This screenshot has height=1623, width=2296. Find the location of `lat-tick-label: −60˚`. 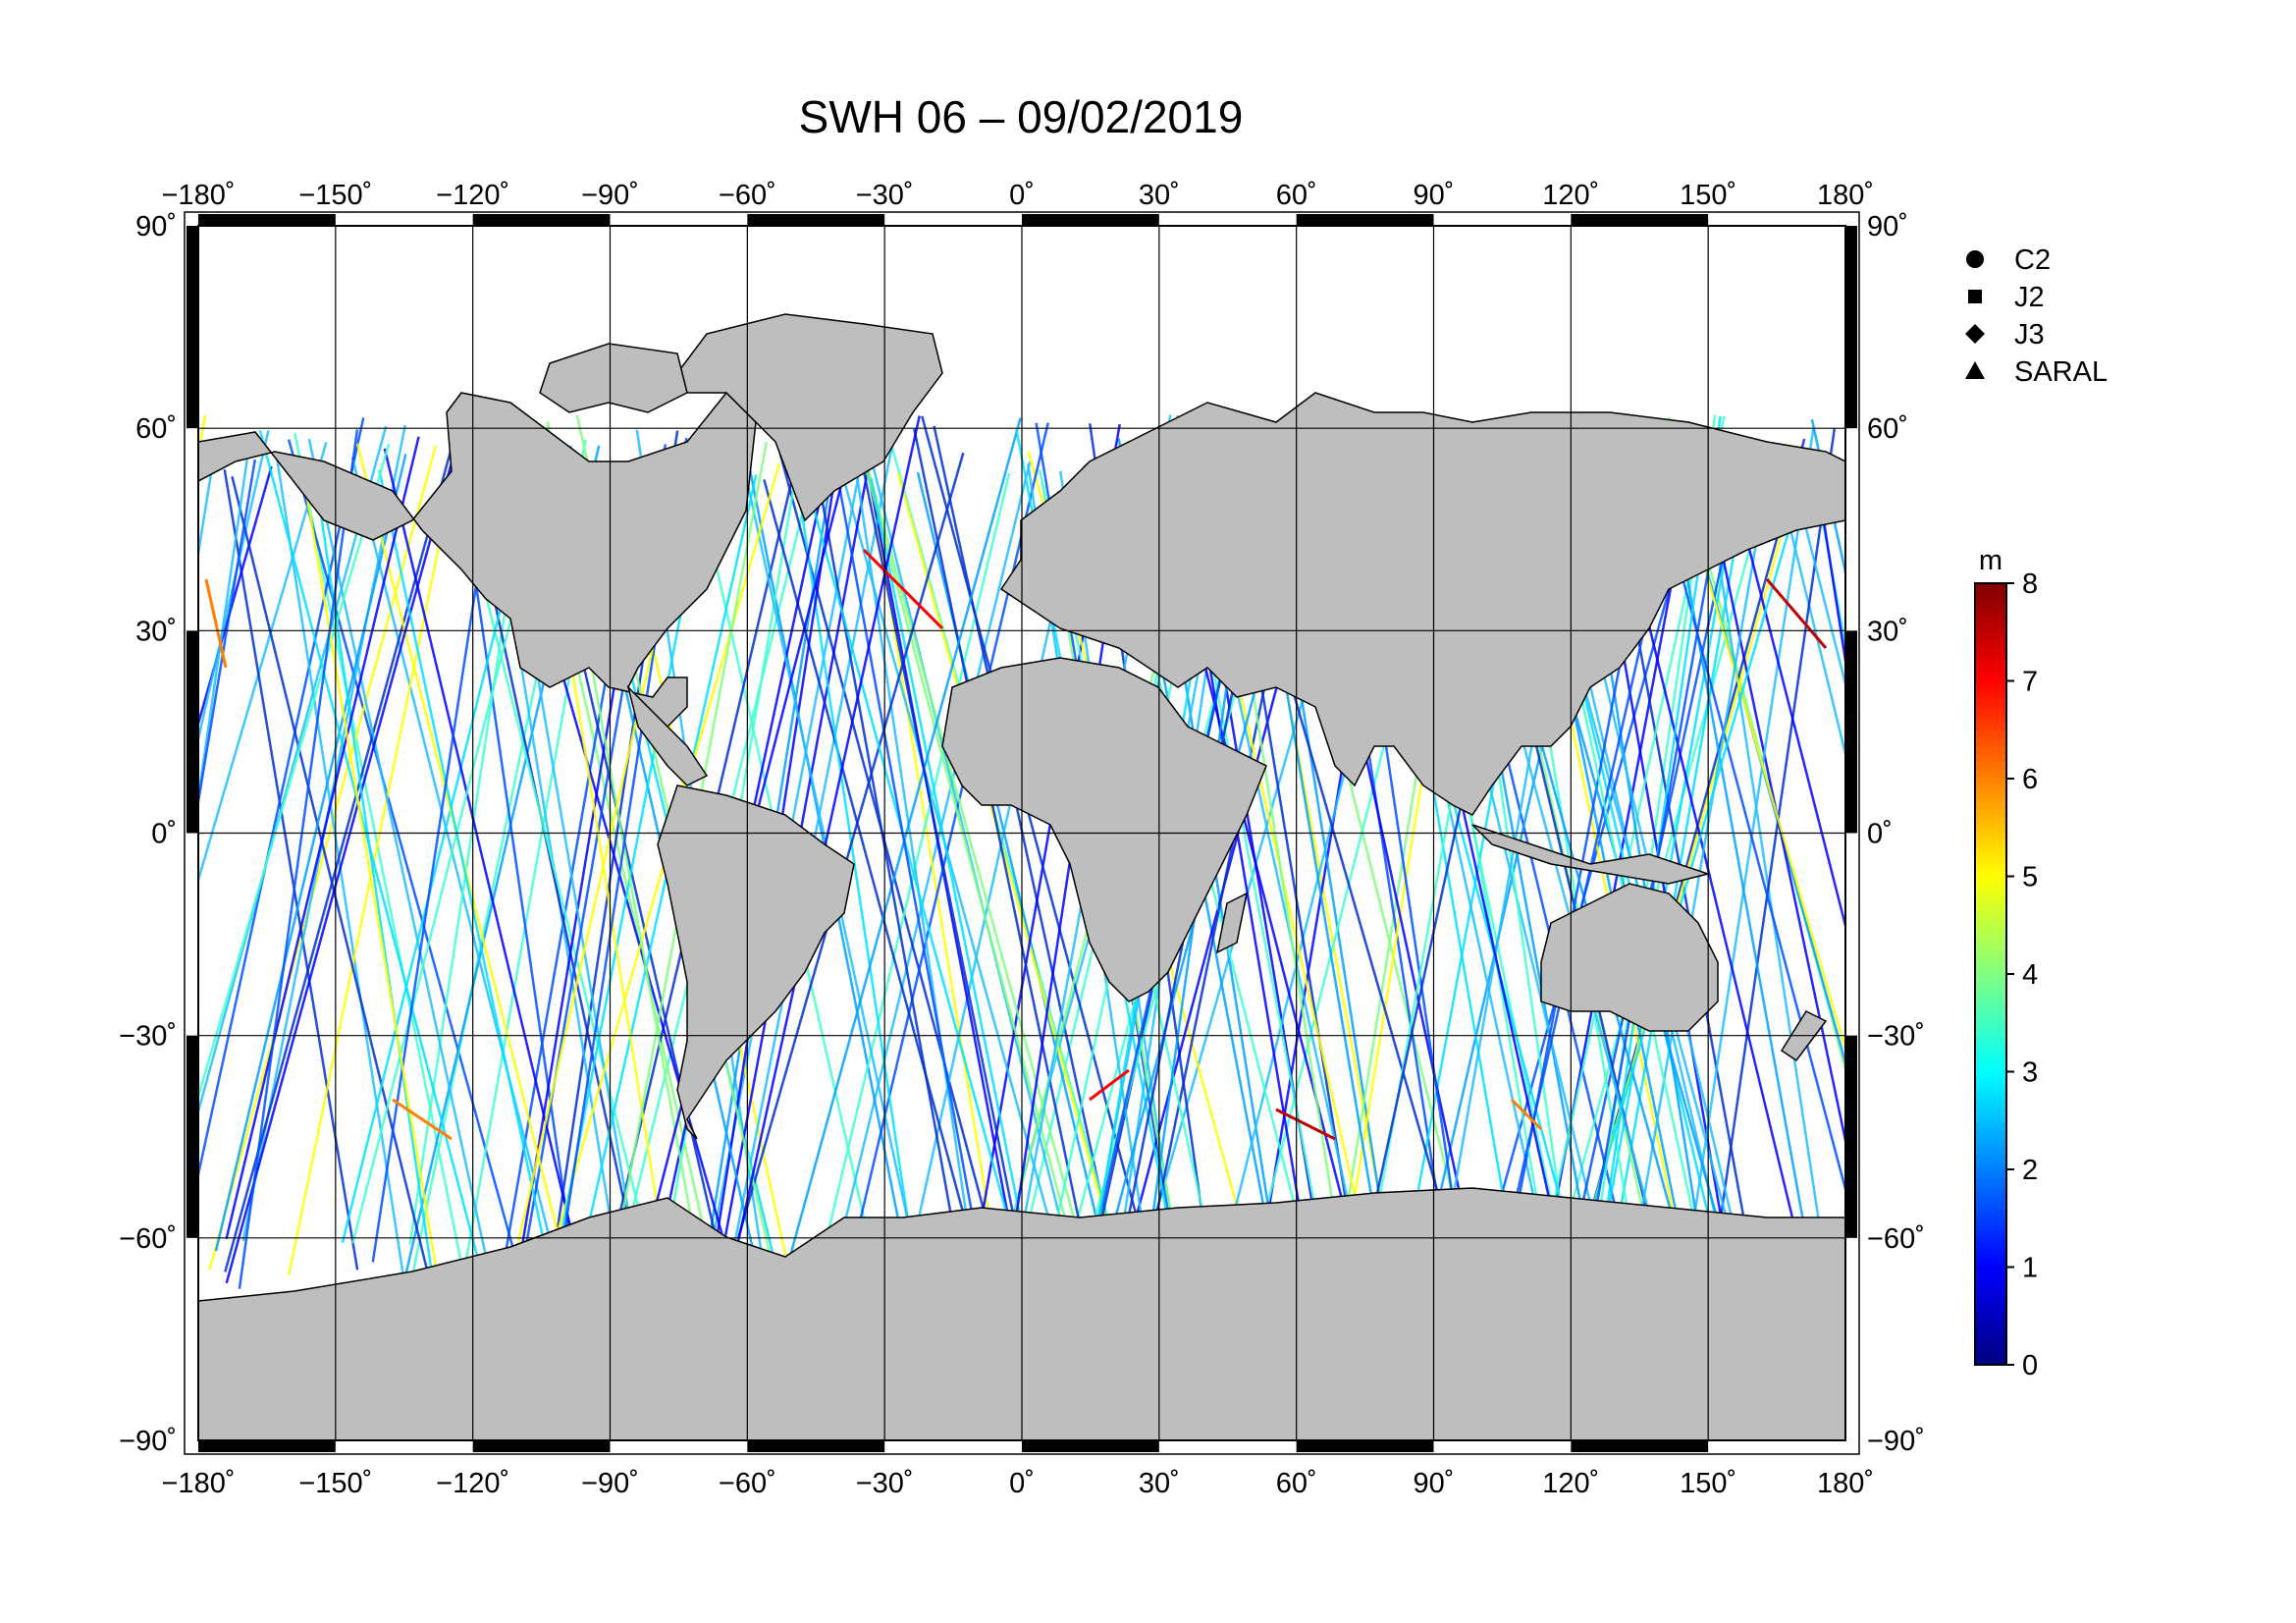

lat-tick-label: −60˚ is located at coordinates (1896, 1239).